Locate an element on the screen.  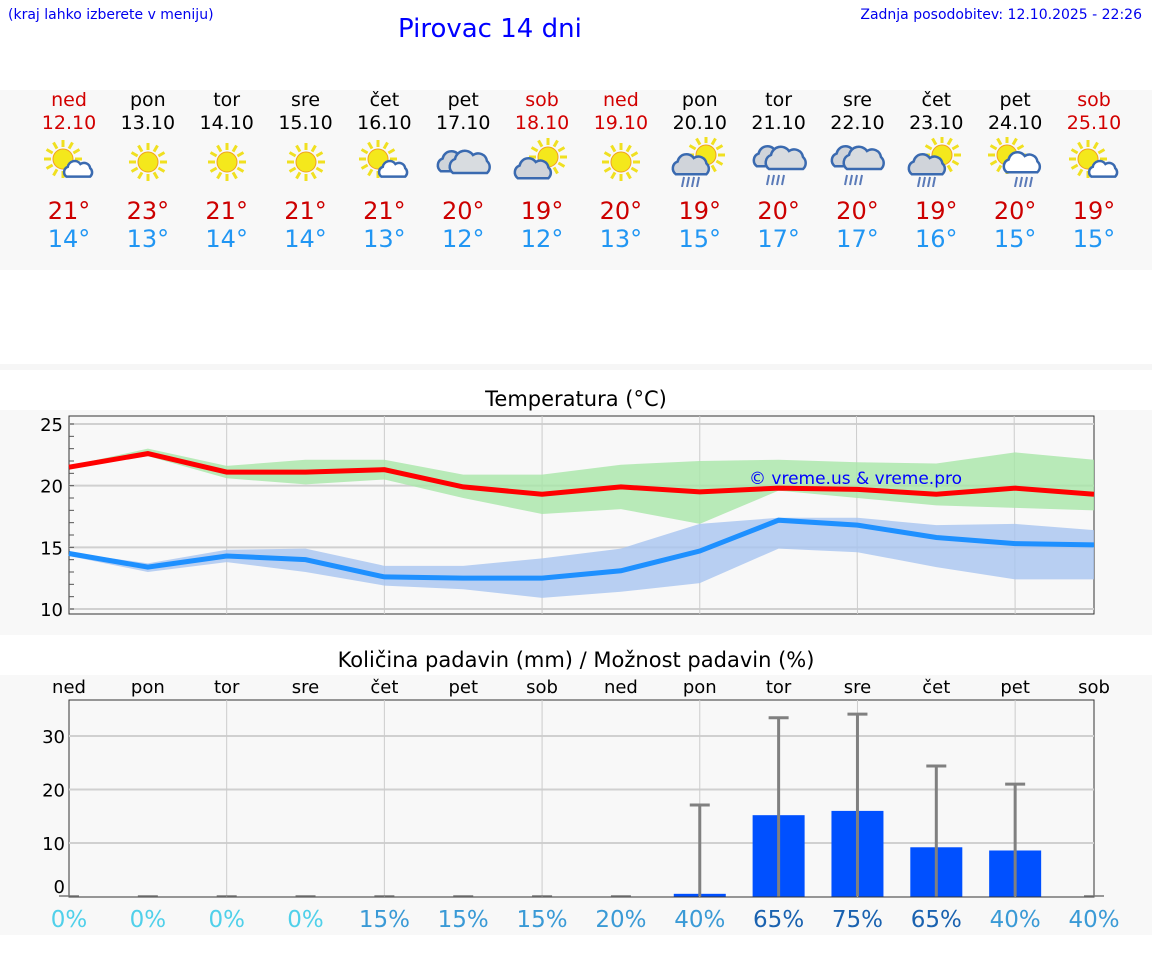
day-column: pet 24.10 20° 15° is located at coordinates (1015, 170).